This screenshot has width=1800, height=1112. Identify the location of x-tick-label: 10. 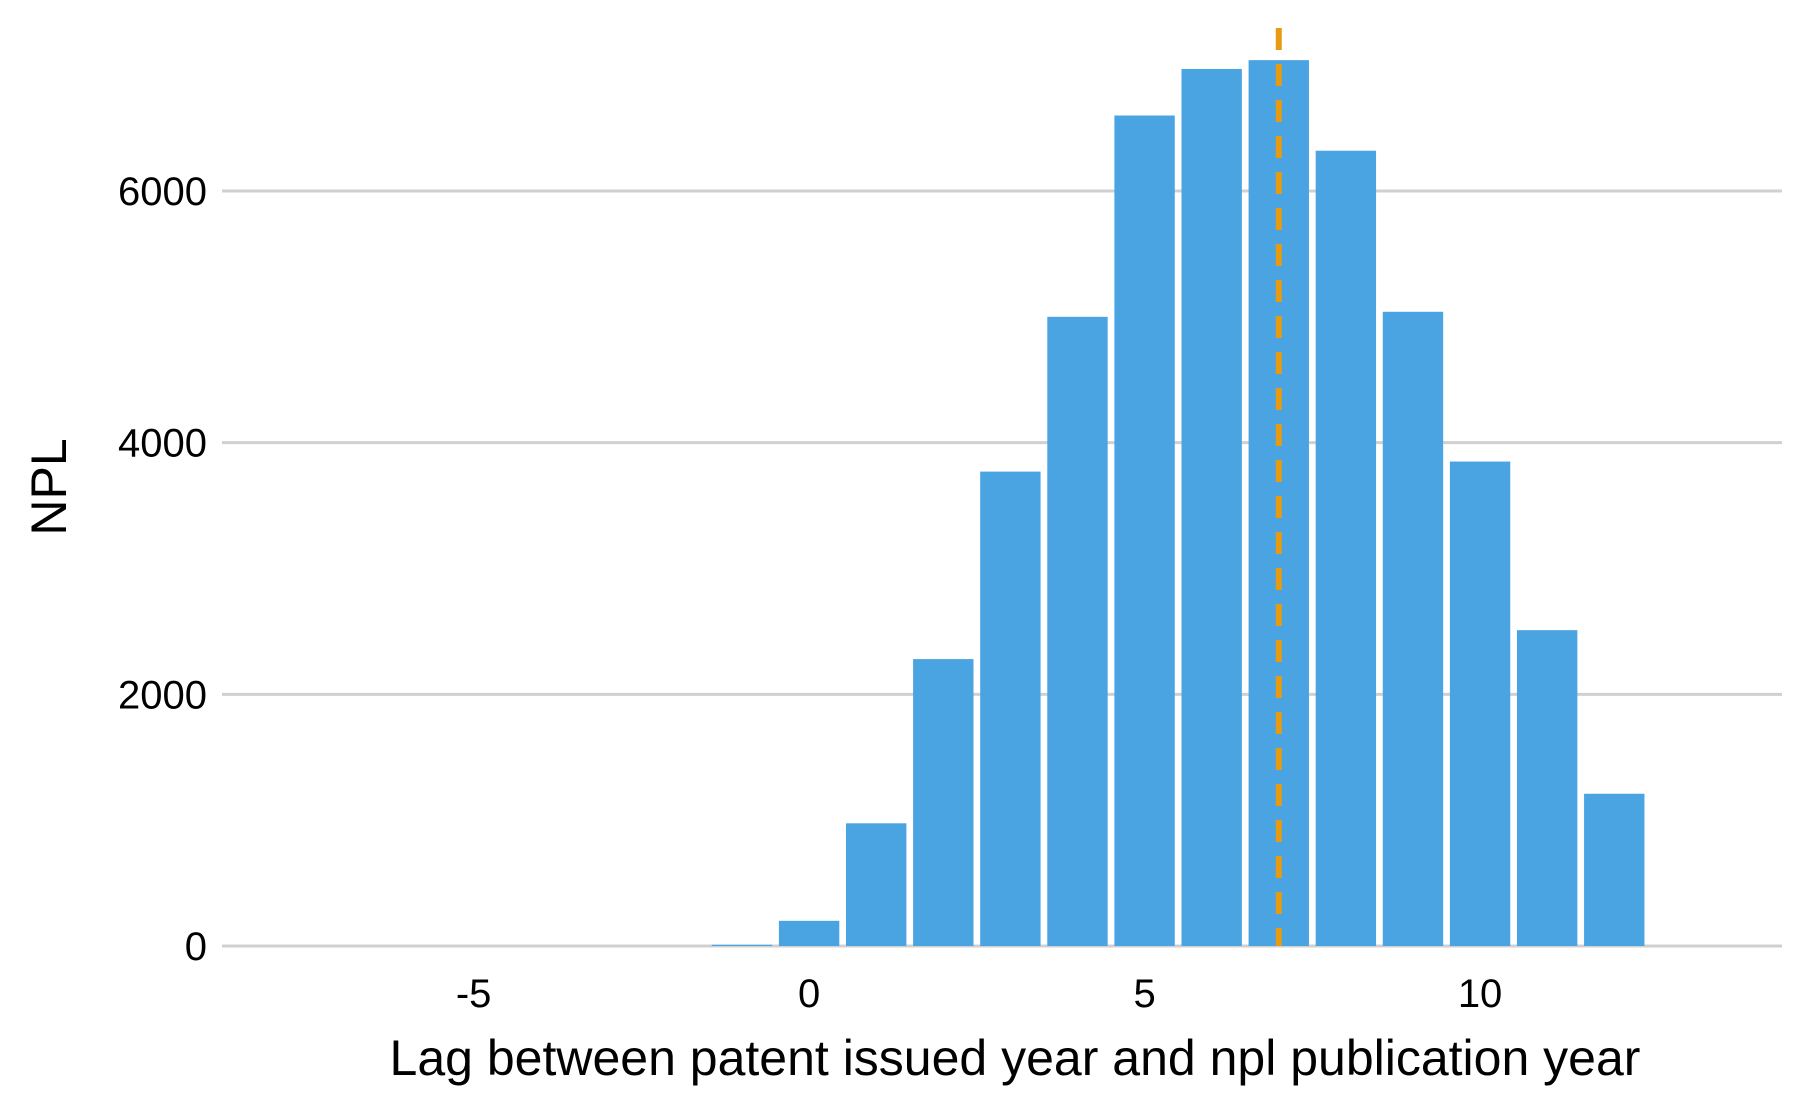
(1480, 994).